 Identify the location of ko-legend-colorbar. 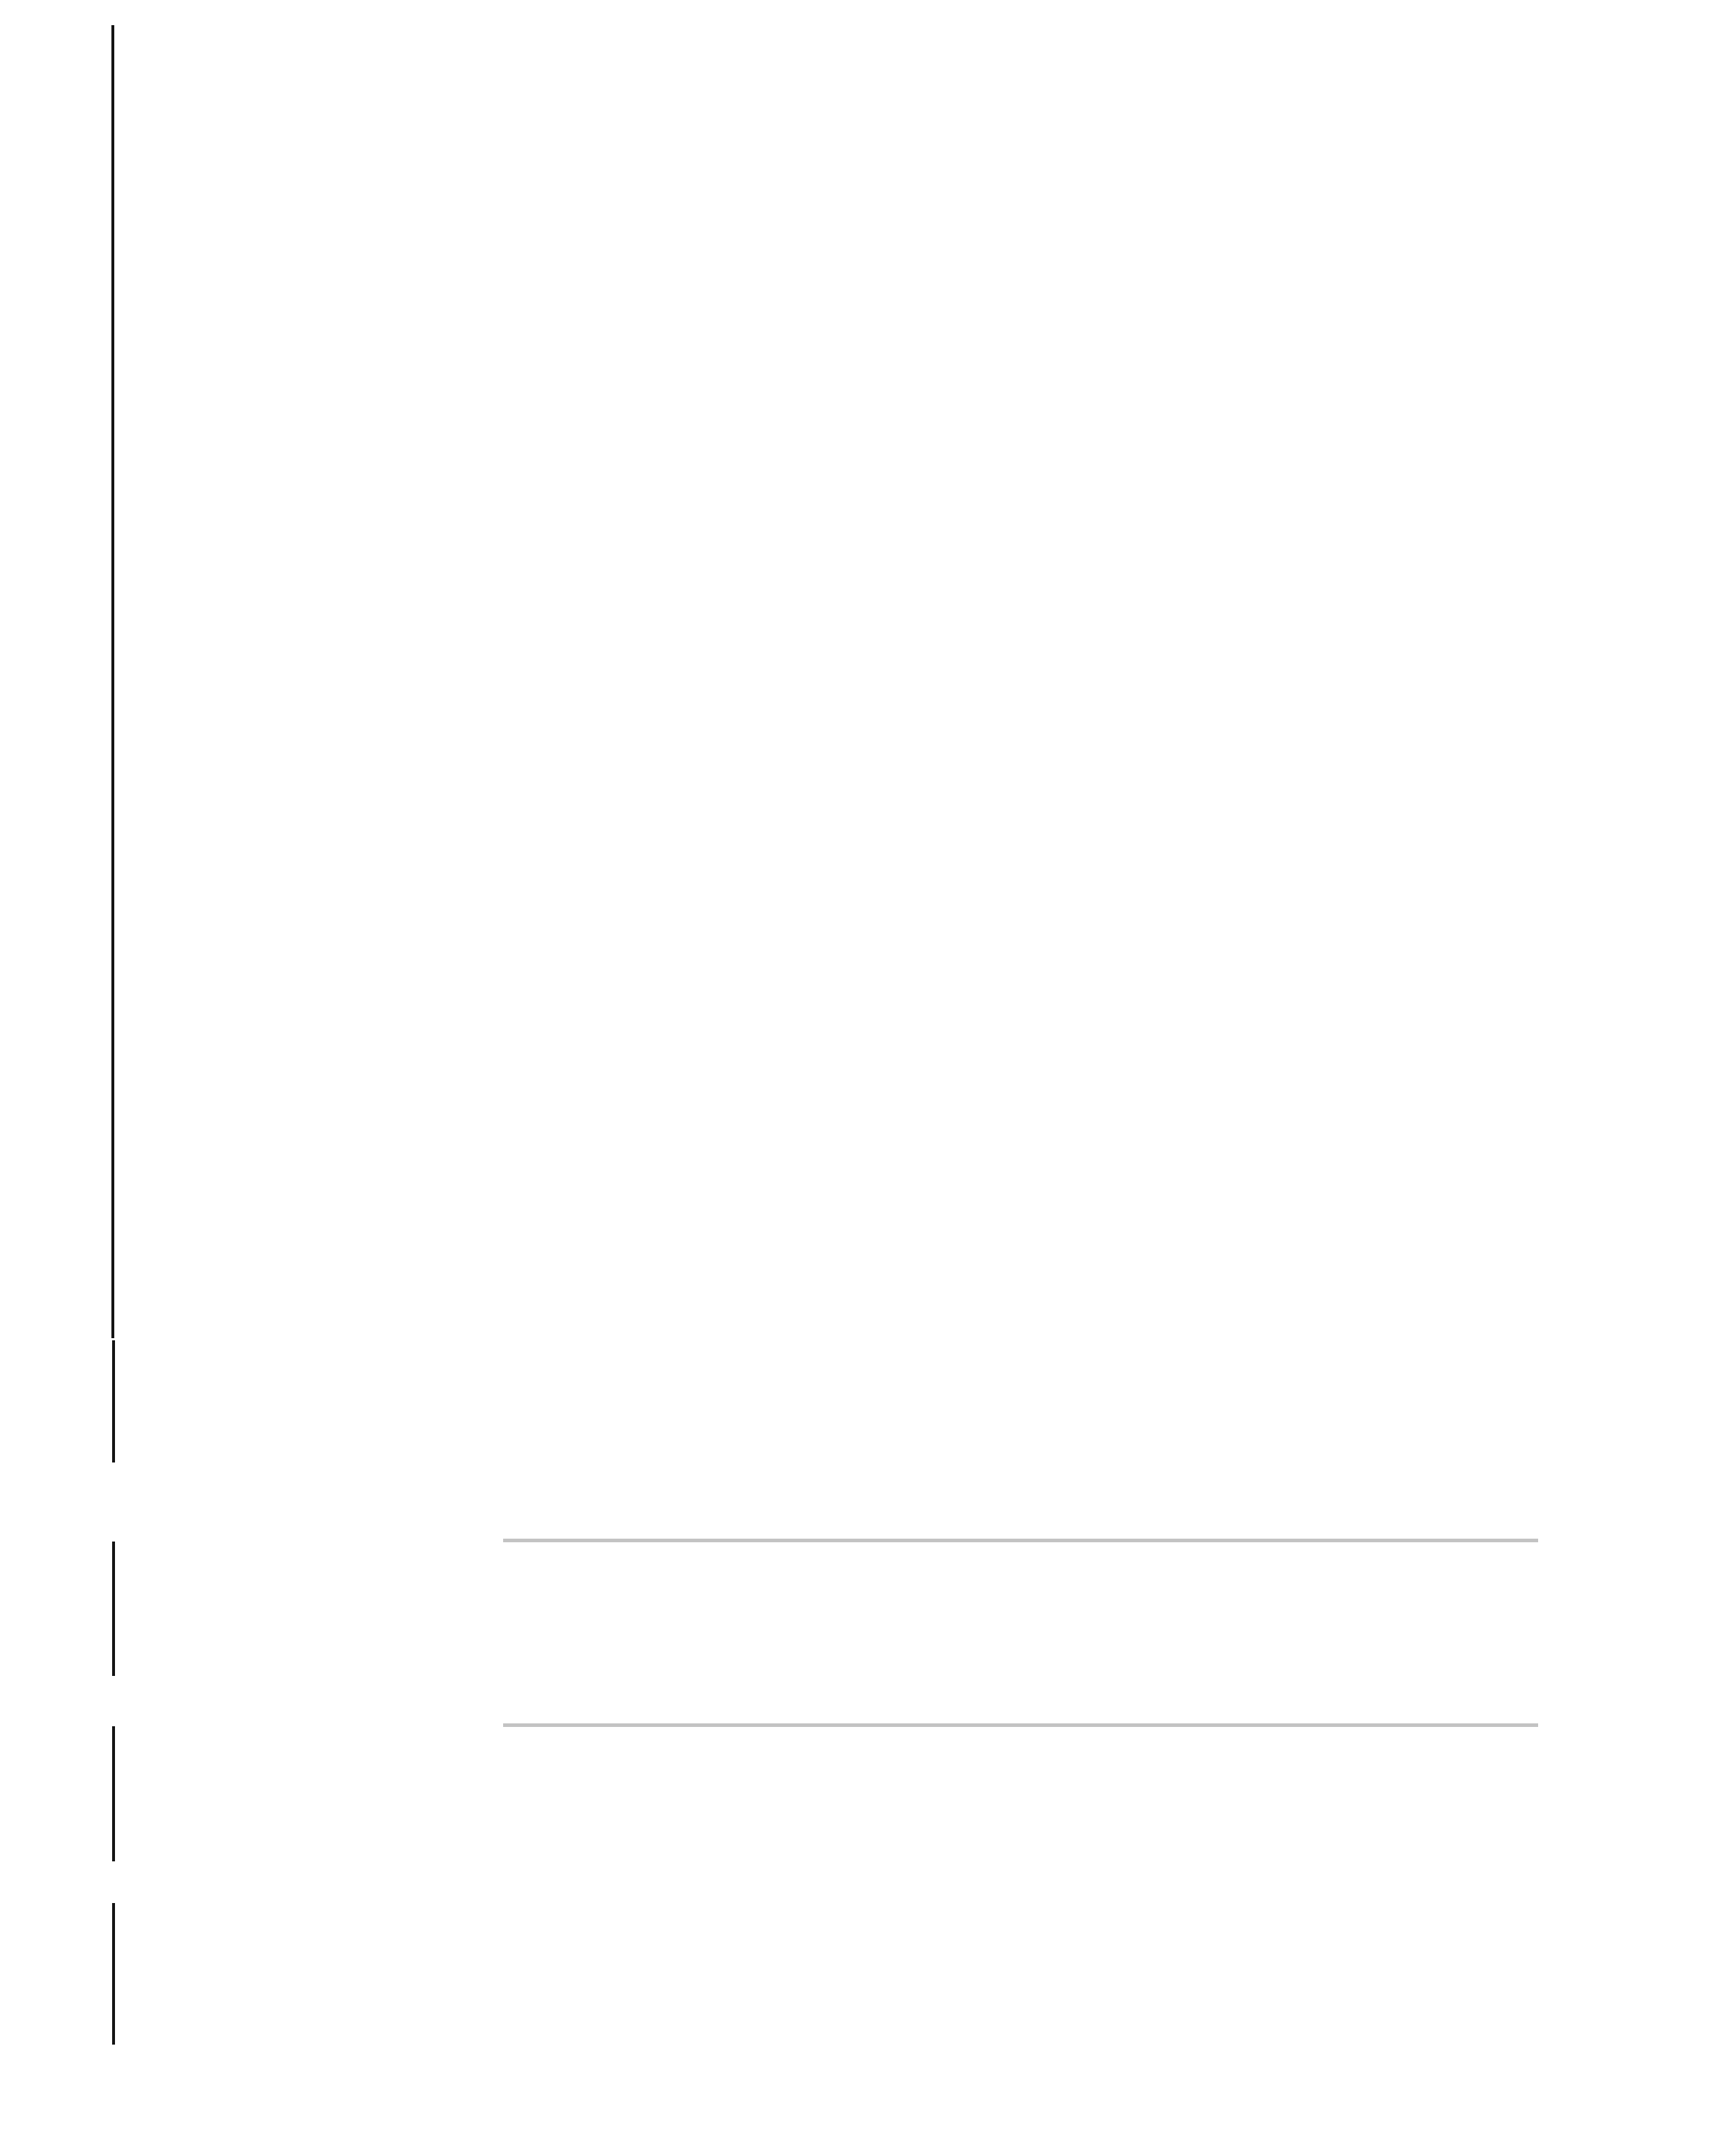
(1596, 1816).